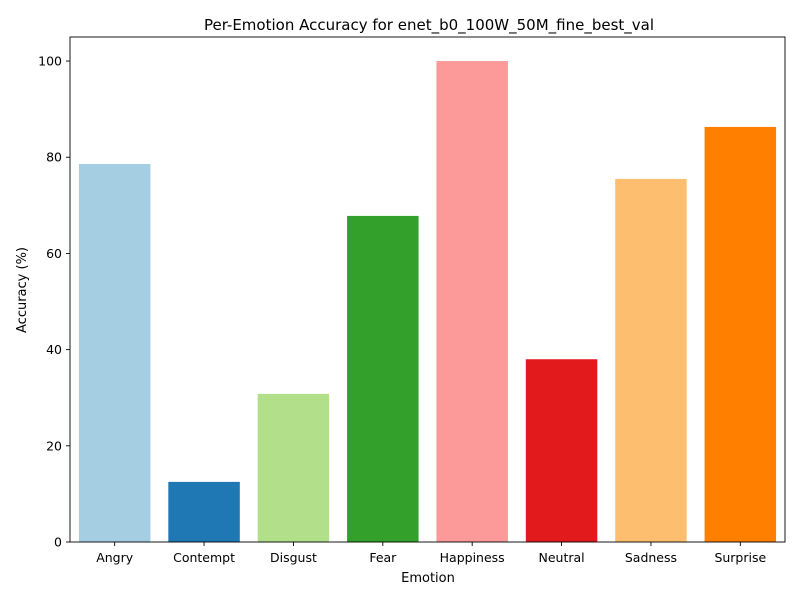  What do you see at coordinates (561, 450) in the screenshot?
I see `bar-neutral` at bounding box center [561, 450].